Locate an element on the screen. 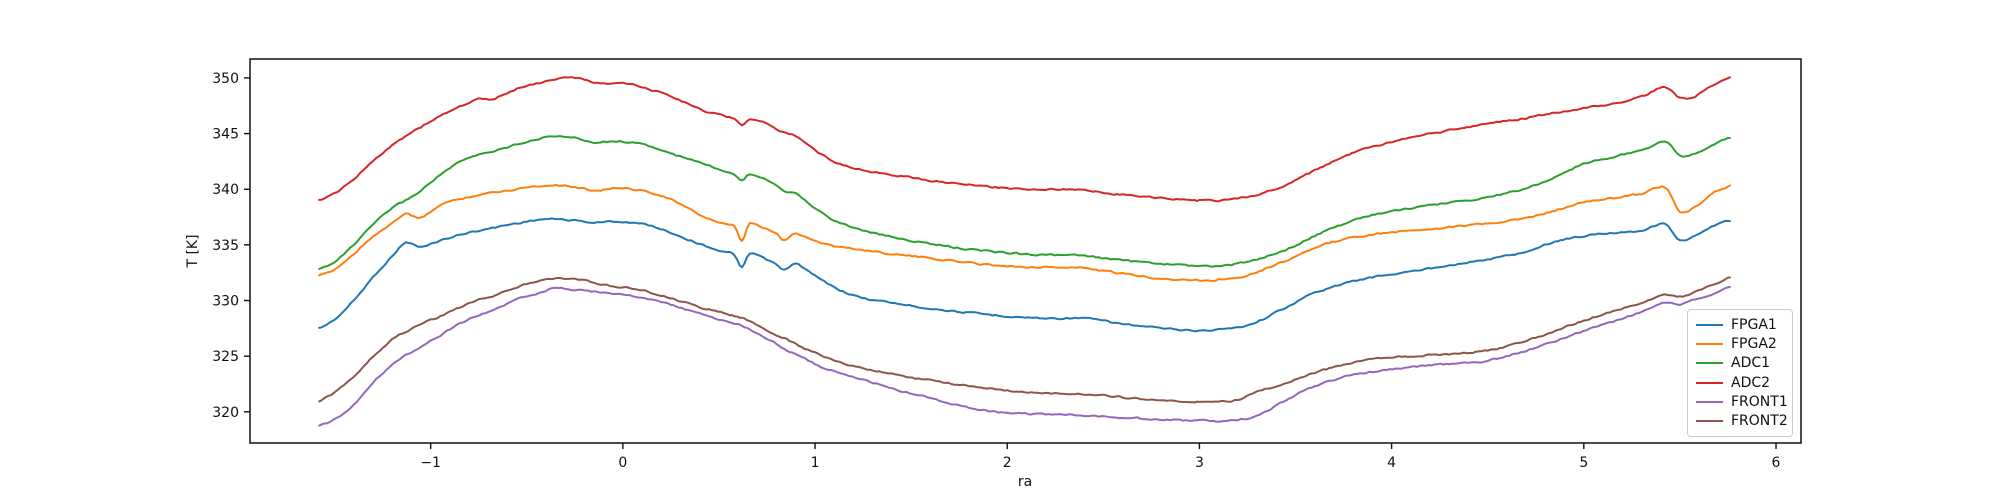  y-tick-label: 335 is located at coordinates (225, 246).